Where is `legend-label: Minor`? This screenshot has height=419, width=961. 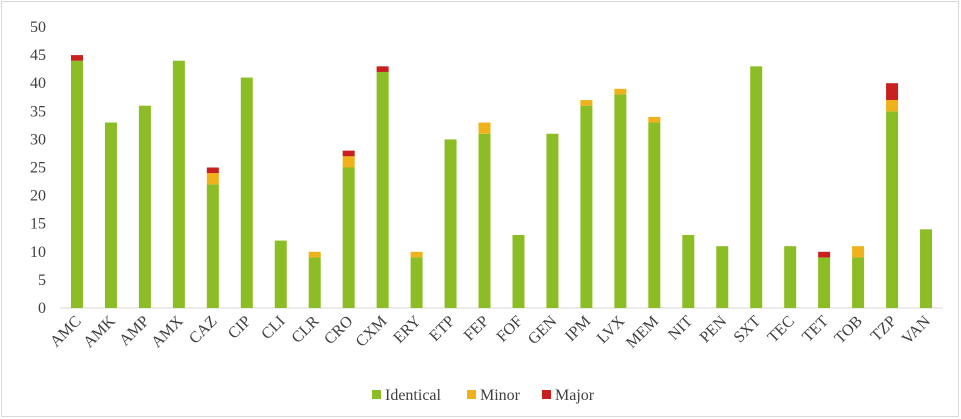
legend-label: Minor is located at coordinates (500, 395).